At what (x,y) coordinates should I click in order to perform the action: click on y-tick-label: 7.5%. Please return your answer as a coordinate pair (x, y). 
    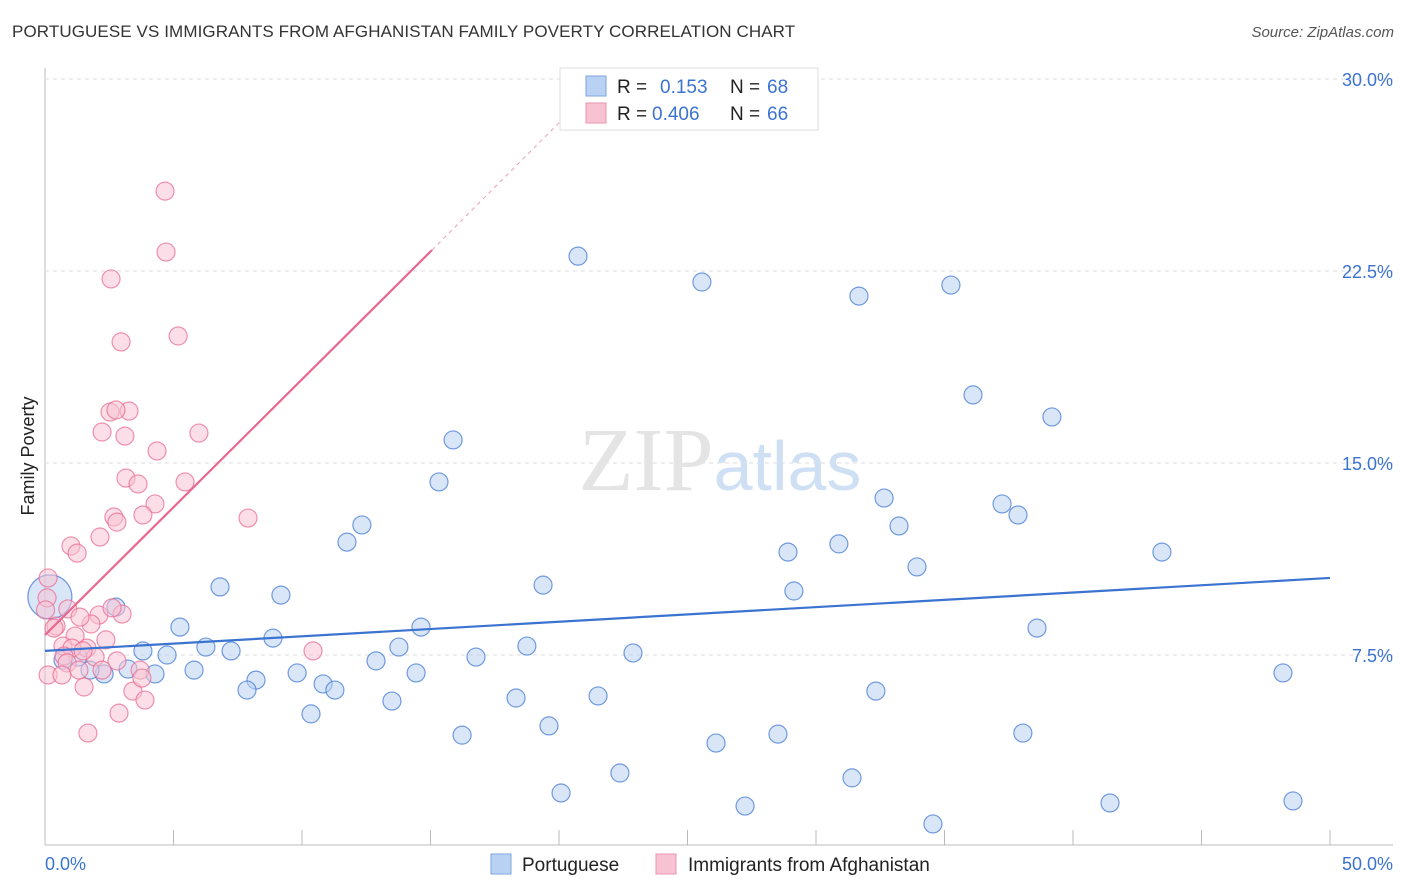
    Looking at the image, I should click on (1372, 656).